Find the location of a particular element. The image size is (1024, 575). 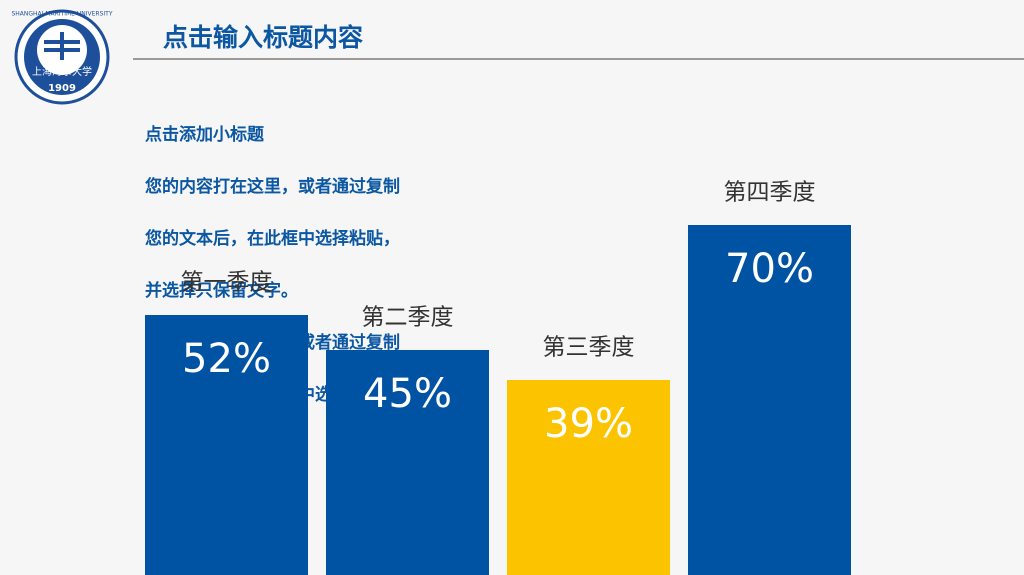

value-label: 39% is located at coordinates (588, 424).